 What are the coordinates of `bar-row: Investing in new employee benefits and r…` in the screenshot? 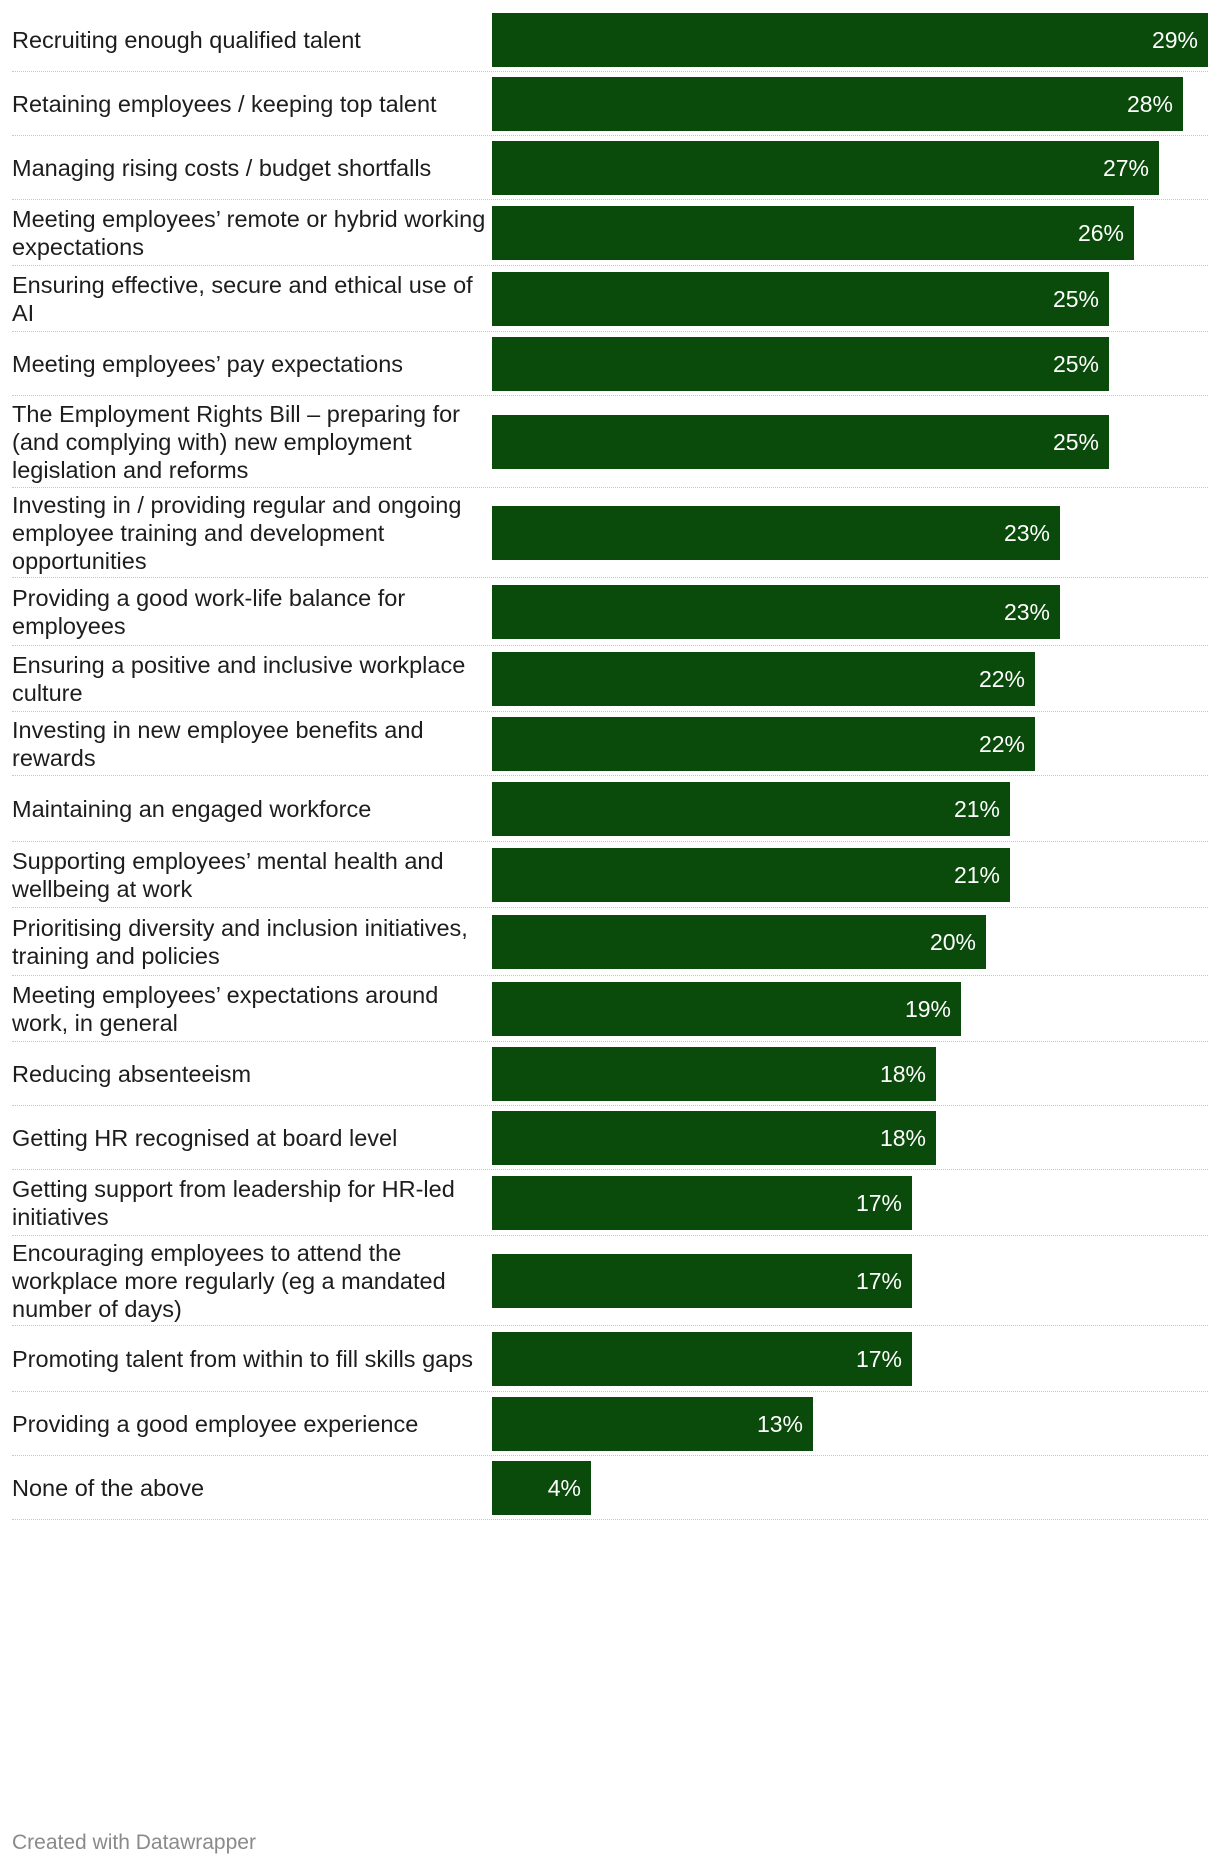 It's located at (610, 744).